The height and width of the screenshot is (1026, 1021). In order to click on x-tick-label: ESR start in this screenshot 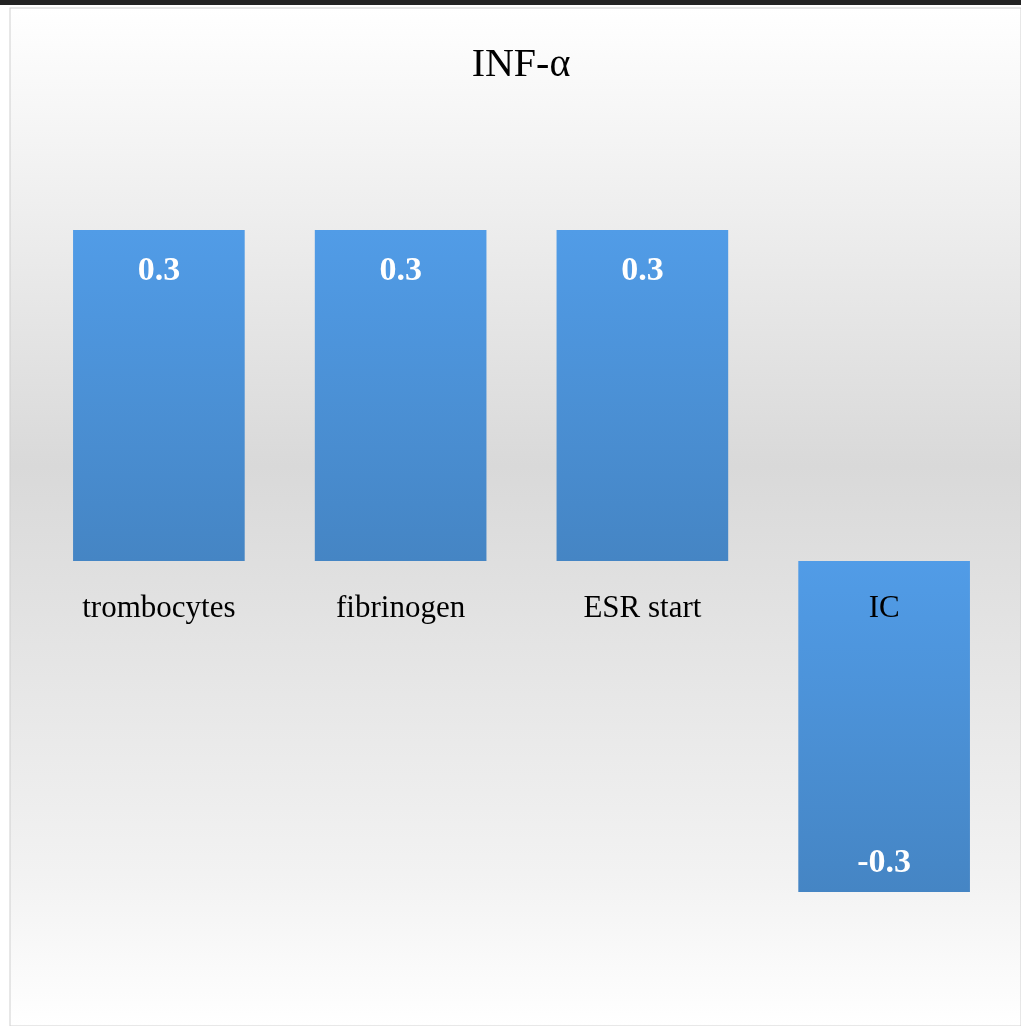, I will do `click(642, 606)`.